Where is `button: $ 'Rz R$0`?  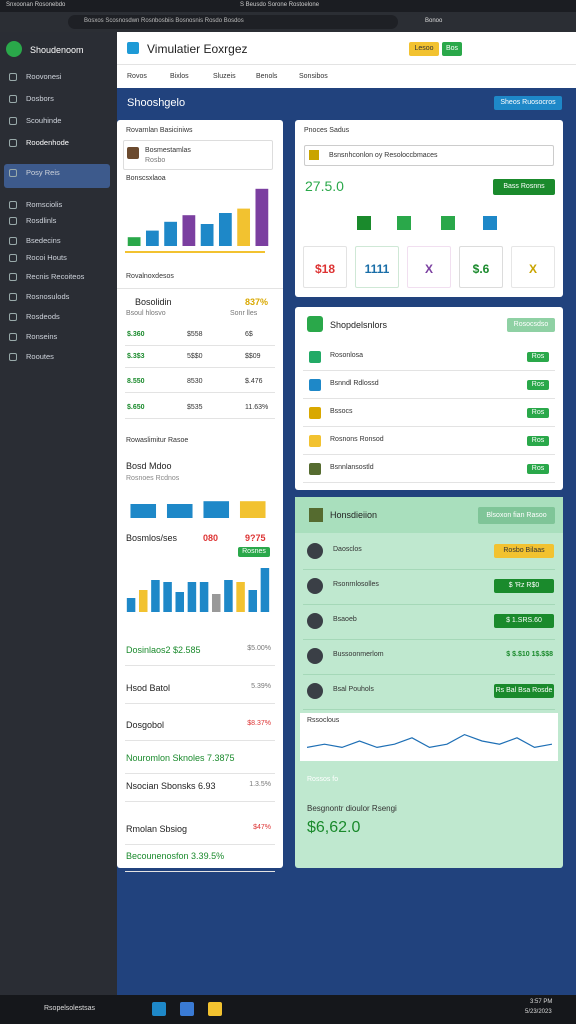
button: $ 'Rz R$0 is located at coordinates (524, 586).